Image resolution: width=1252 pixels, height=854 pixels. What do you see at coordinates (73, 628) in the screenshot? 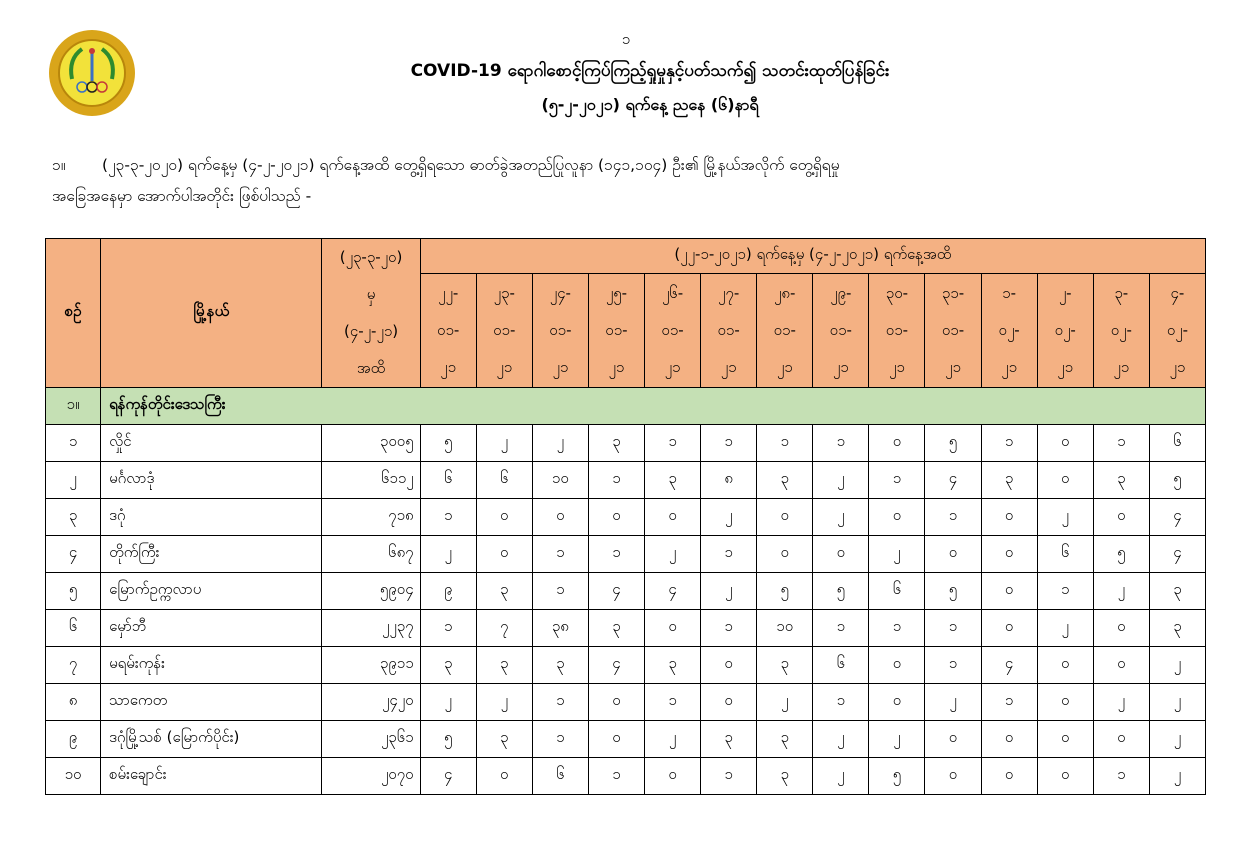
I see `row-number: ၆` at bounding box center [73, 628].